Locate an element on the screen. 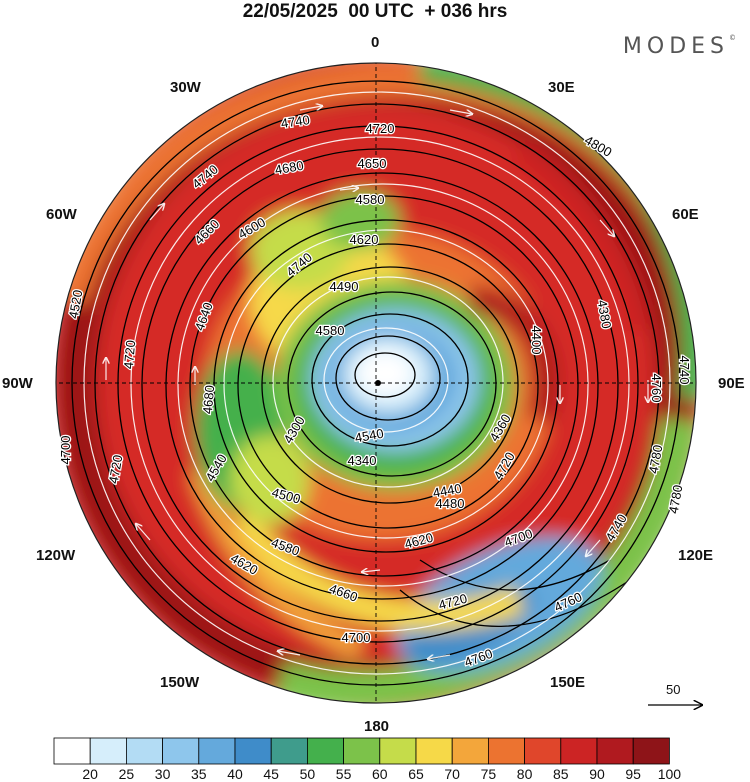 The image size is (750, 782). lon-label-180: 180 is located at coordinates (377, 726).